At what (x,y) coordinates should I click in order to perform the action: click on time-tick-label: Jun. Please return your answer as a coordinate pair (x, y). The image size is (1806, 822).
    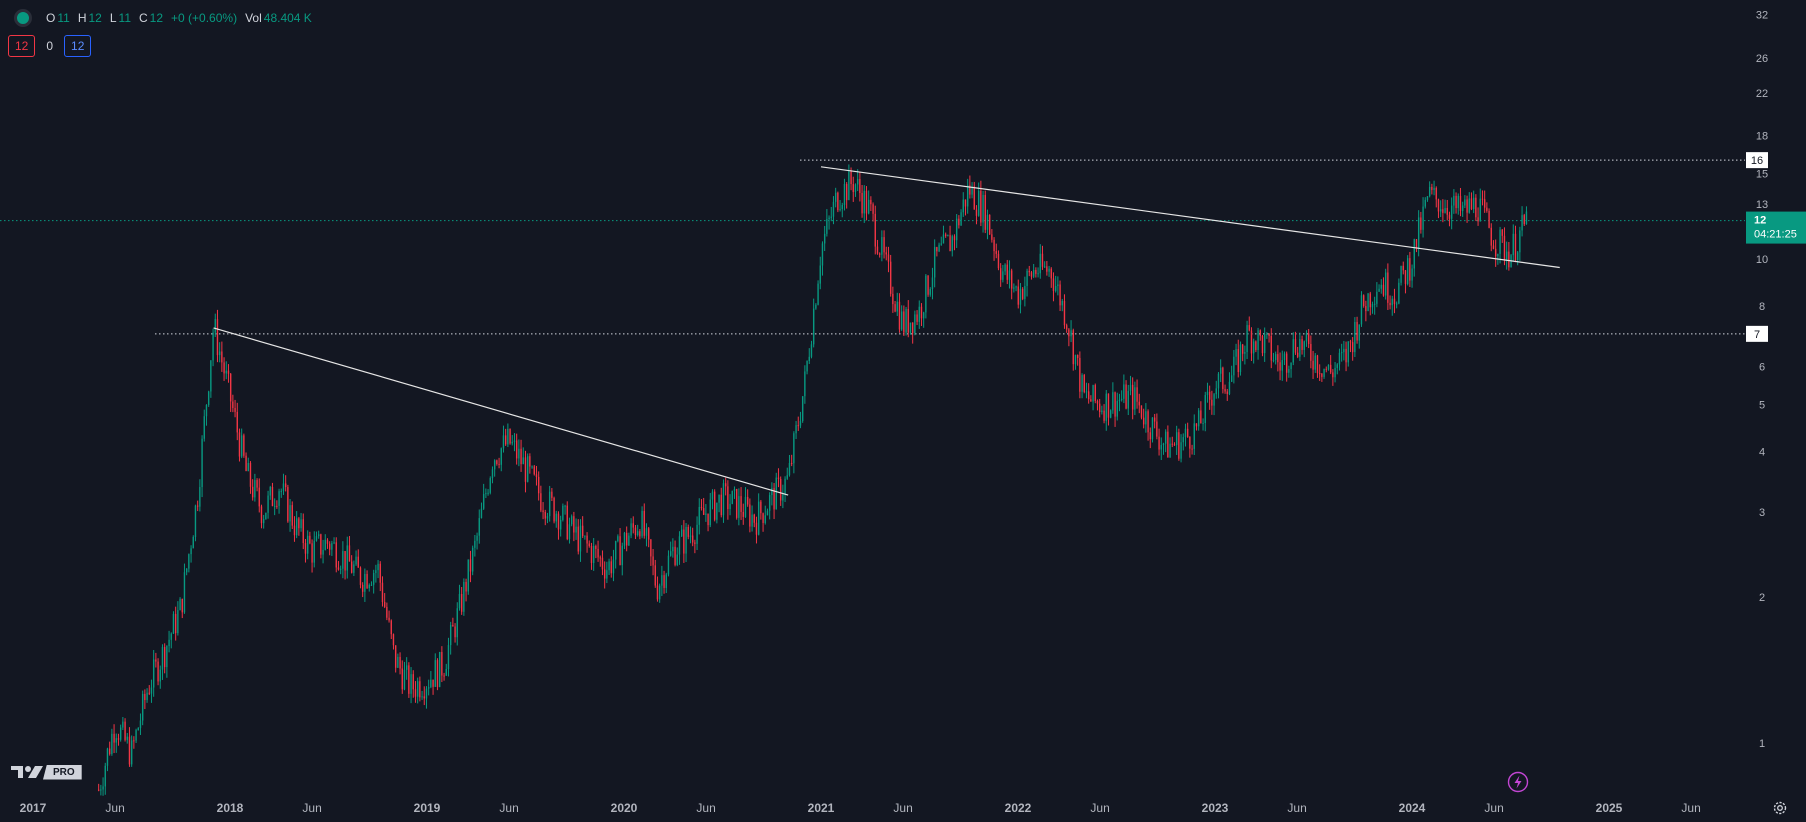
    Looking at the image, I should click on (902, 808).